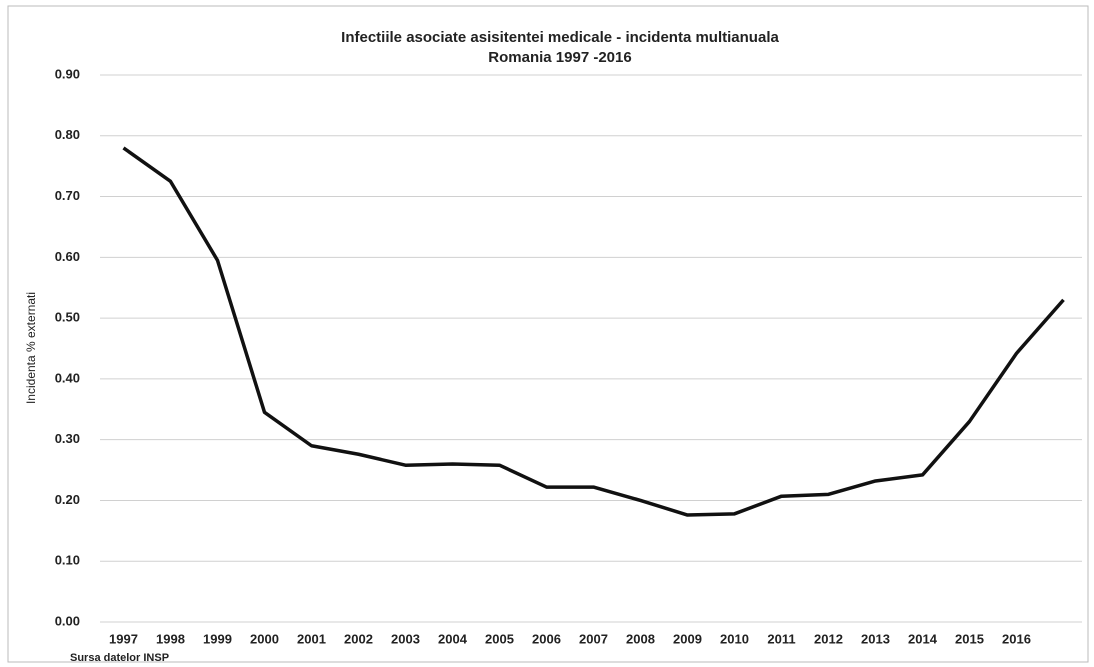  Describe the element at coordinates (687, 638) in the screenshot. I see `x-tick-label: 2009` at that location.